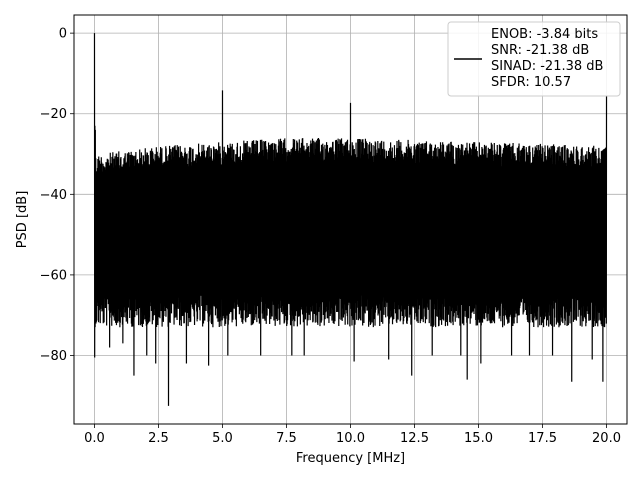 This screenshot has height=480, width=640. What do you see at coordinates (350, 458) in the screenshot?
I see `x-axis-label: Frequency [MHz]` at bounding box center [350, 458].